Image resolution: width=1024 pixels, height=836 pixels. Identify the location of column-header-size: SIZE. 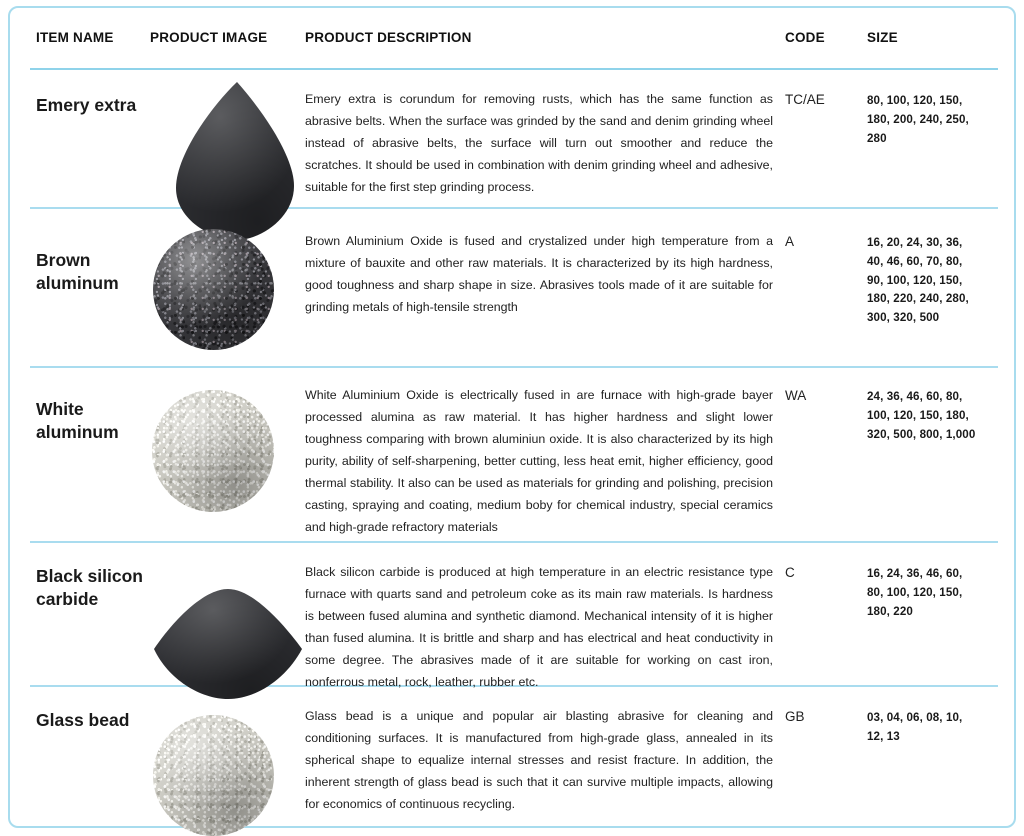
(882, 37).